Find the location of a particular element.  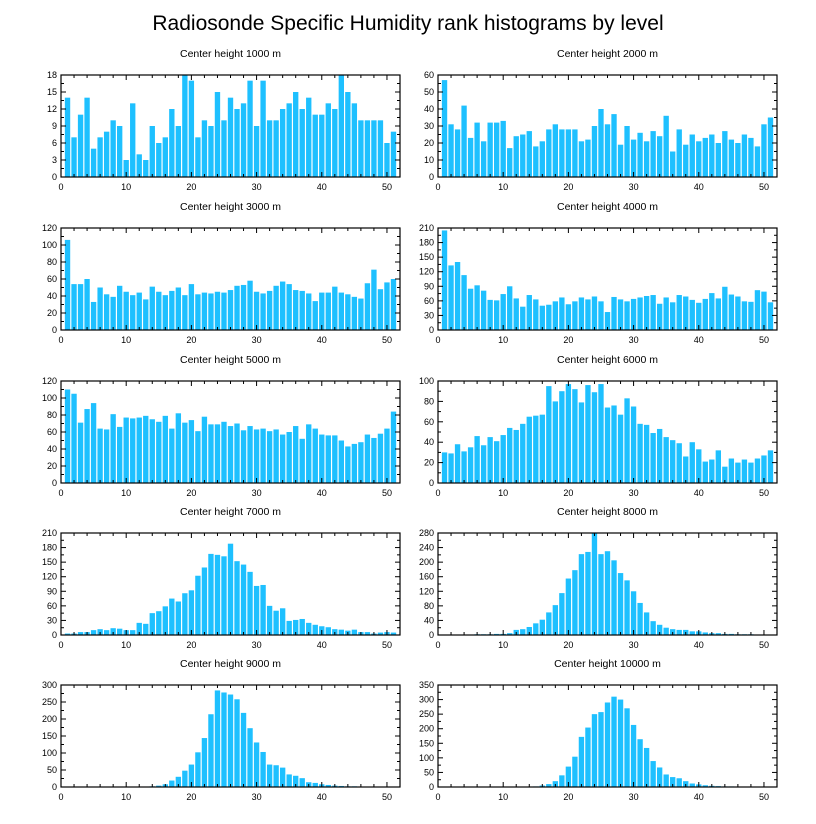

x-tick-label: 0 is located at coordinates (60, 340).